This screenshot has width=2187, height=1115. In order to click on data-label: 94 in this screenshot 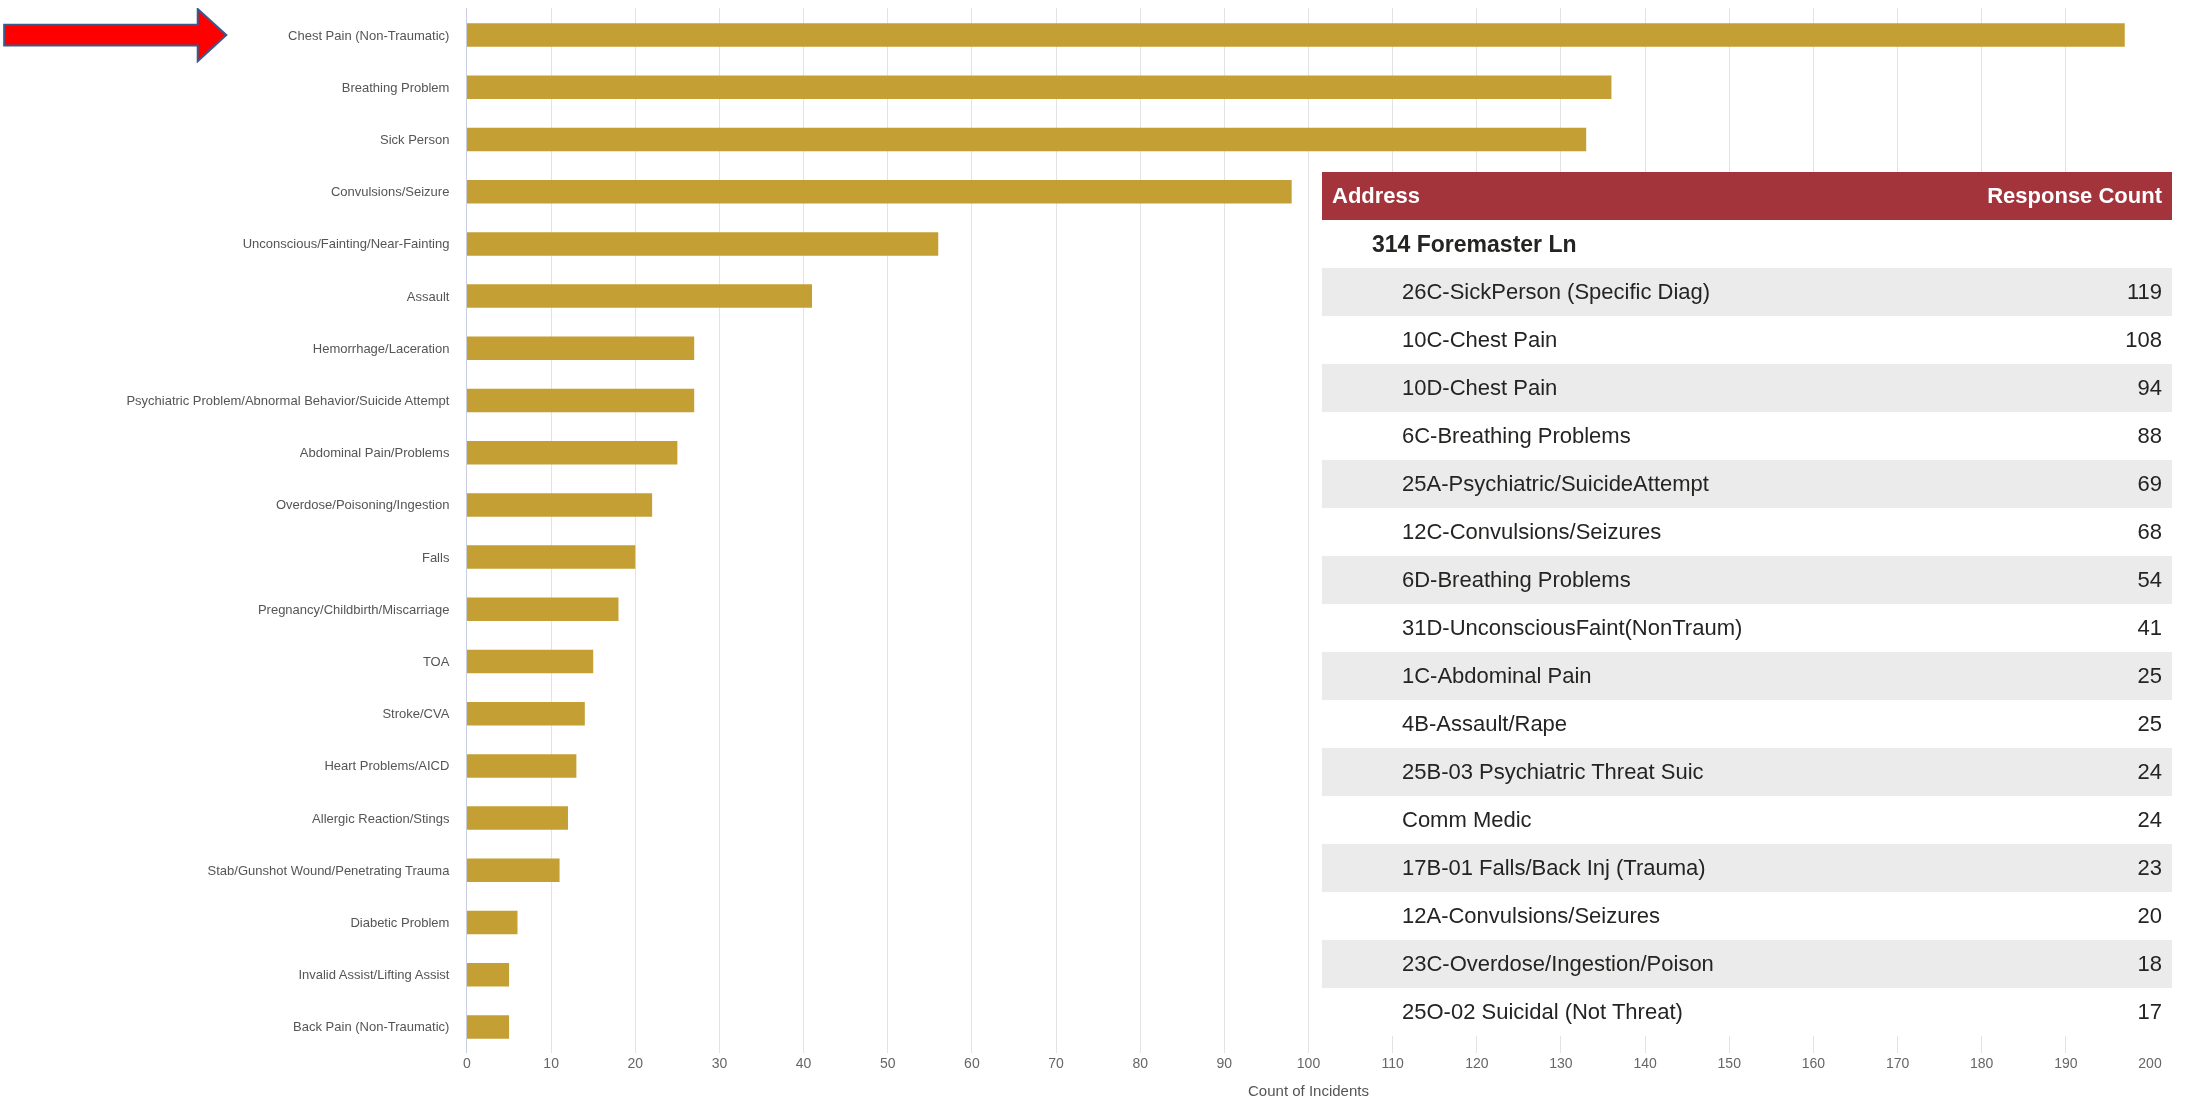, I will do `click(2149, 388)`.